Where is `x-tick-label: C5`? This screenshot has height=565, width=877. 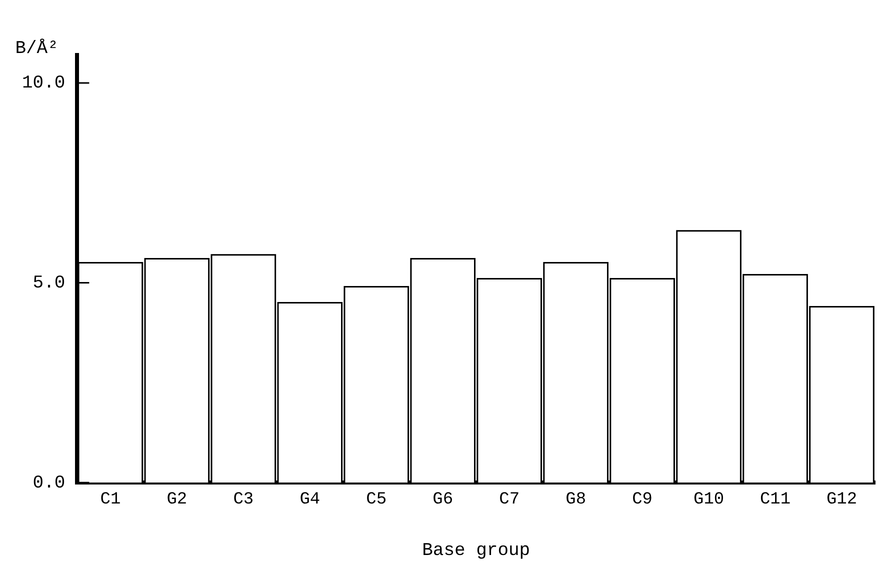 x-tick-label: C5 is located at coordinates (376, 500).